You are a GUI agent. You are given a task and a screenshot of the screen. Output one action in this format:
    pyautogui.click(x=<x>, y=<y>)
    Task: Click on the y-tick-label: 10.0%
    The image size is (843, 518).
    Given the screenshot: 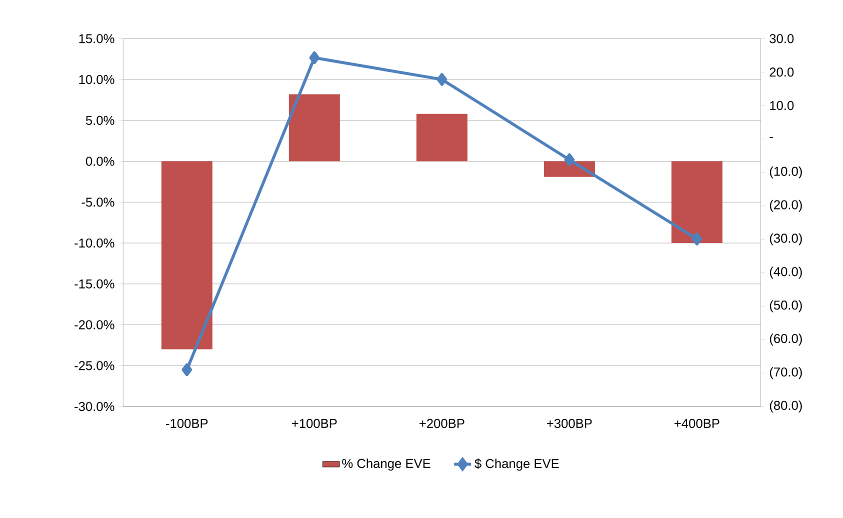 What is the action you would take?
    pyautogui.click(x=96, y=79)
    